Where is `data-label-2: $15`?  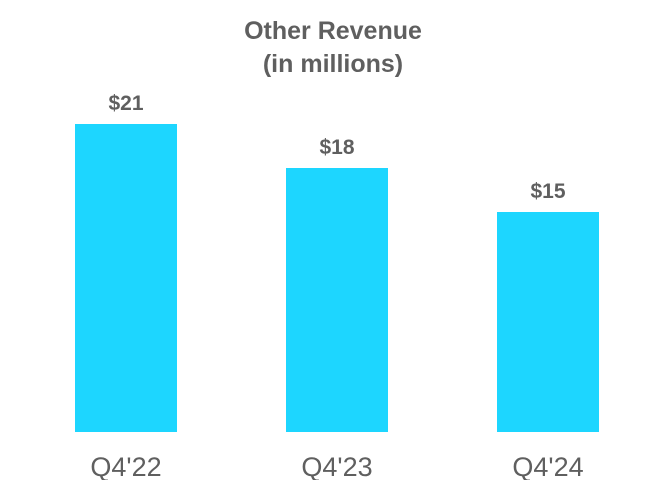
data-label-2: $15 is located at coordinates (547, 191).